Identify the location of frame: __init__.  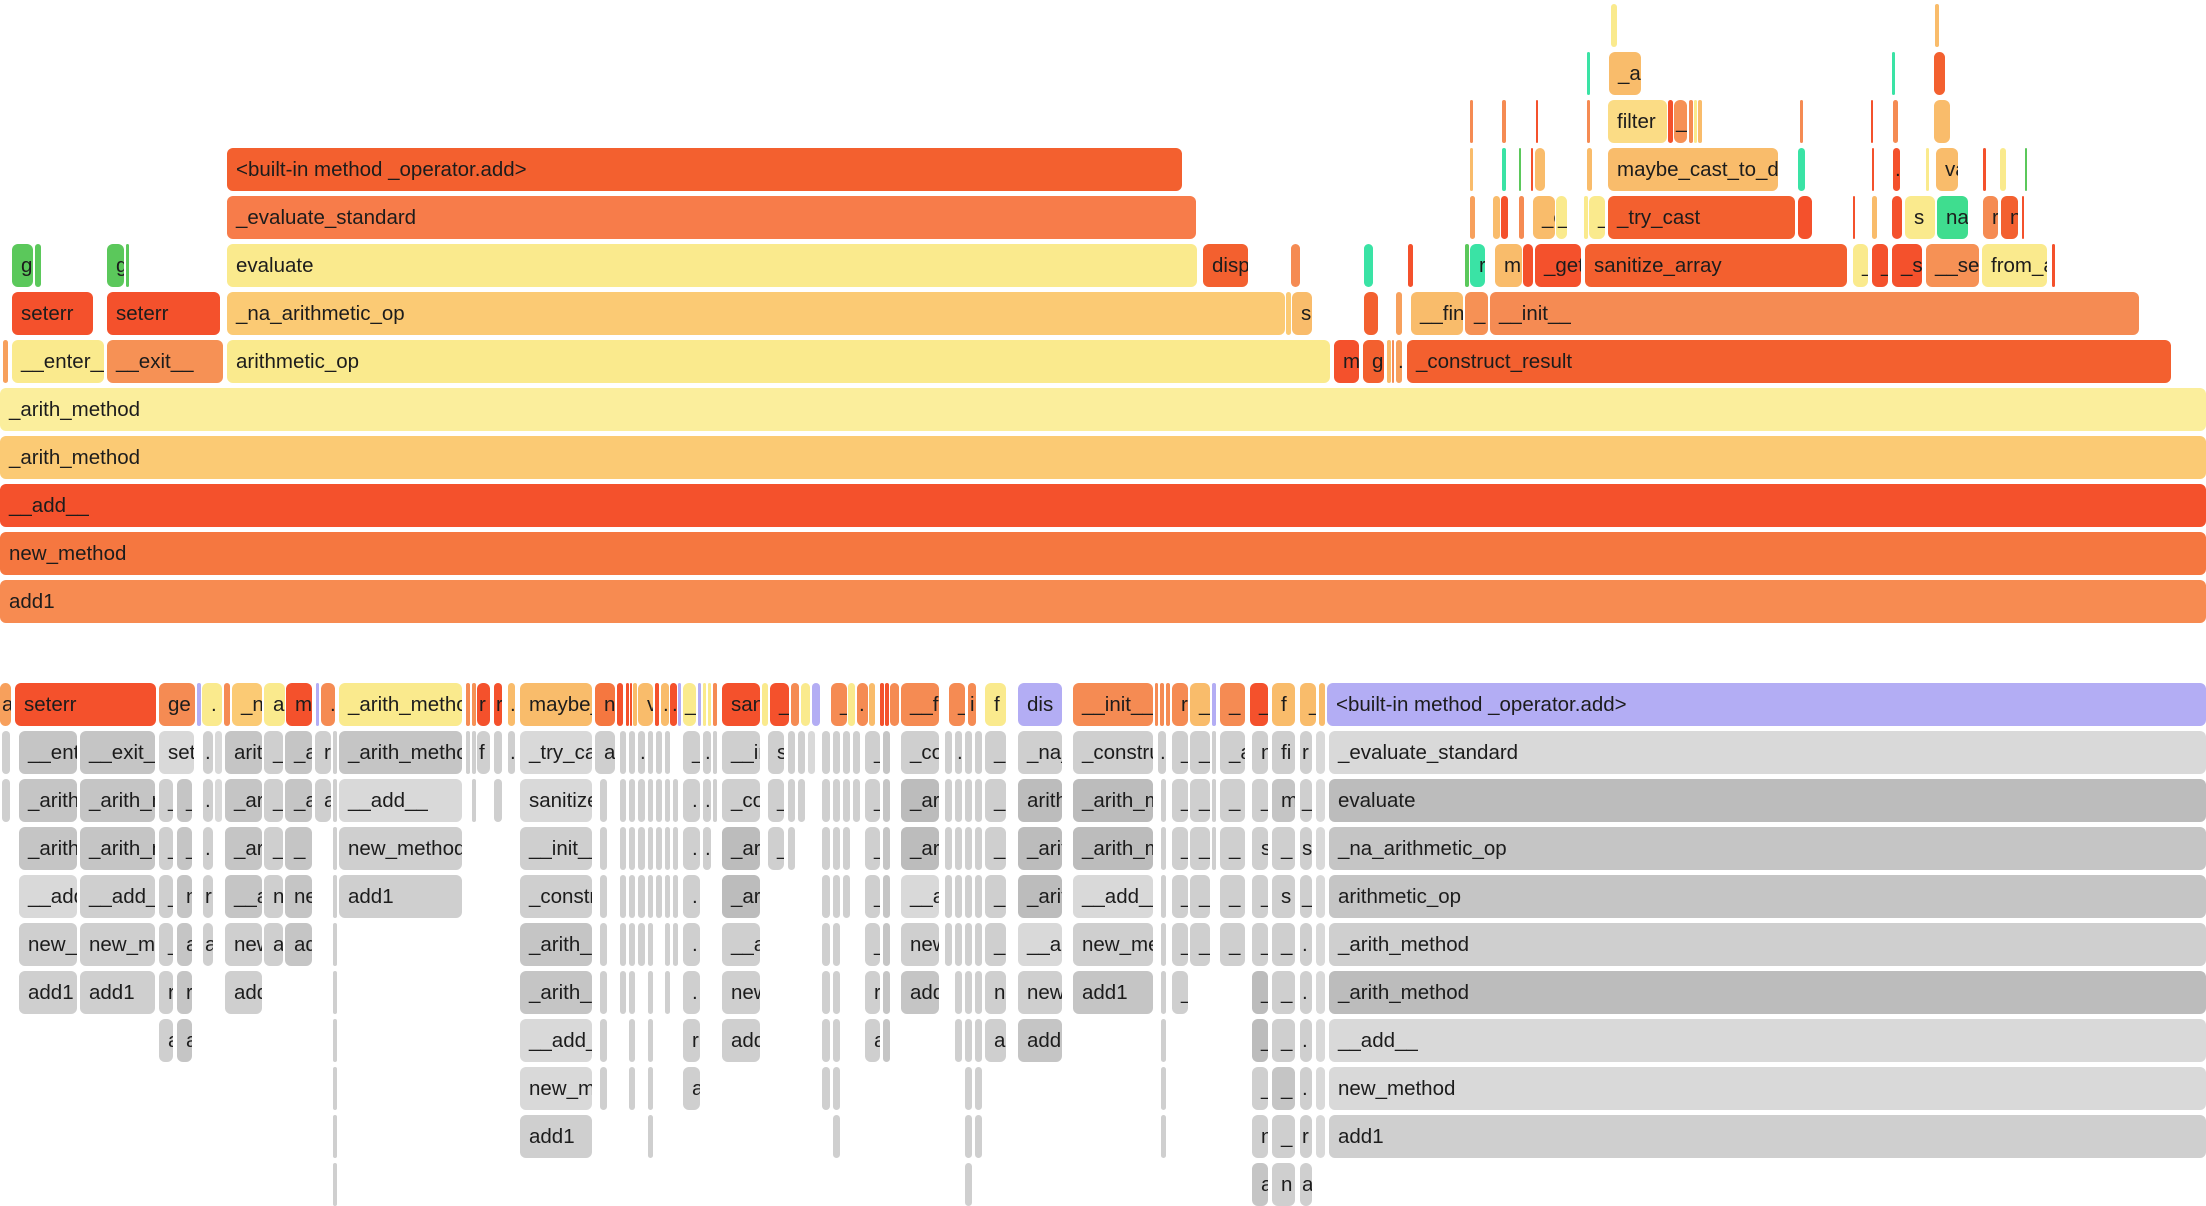
(556, 848).